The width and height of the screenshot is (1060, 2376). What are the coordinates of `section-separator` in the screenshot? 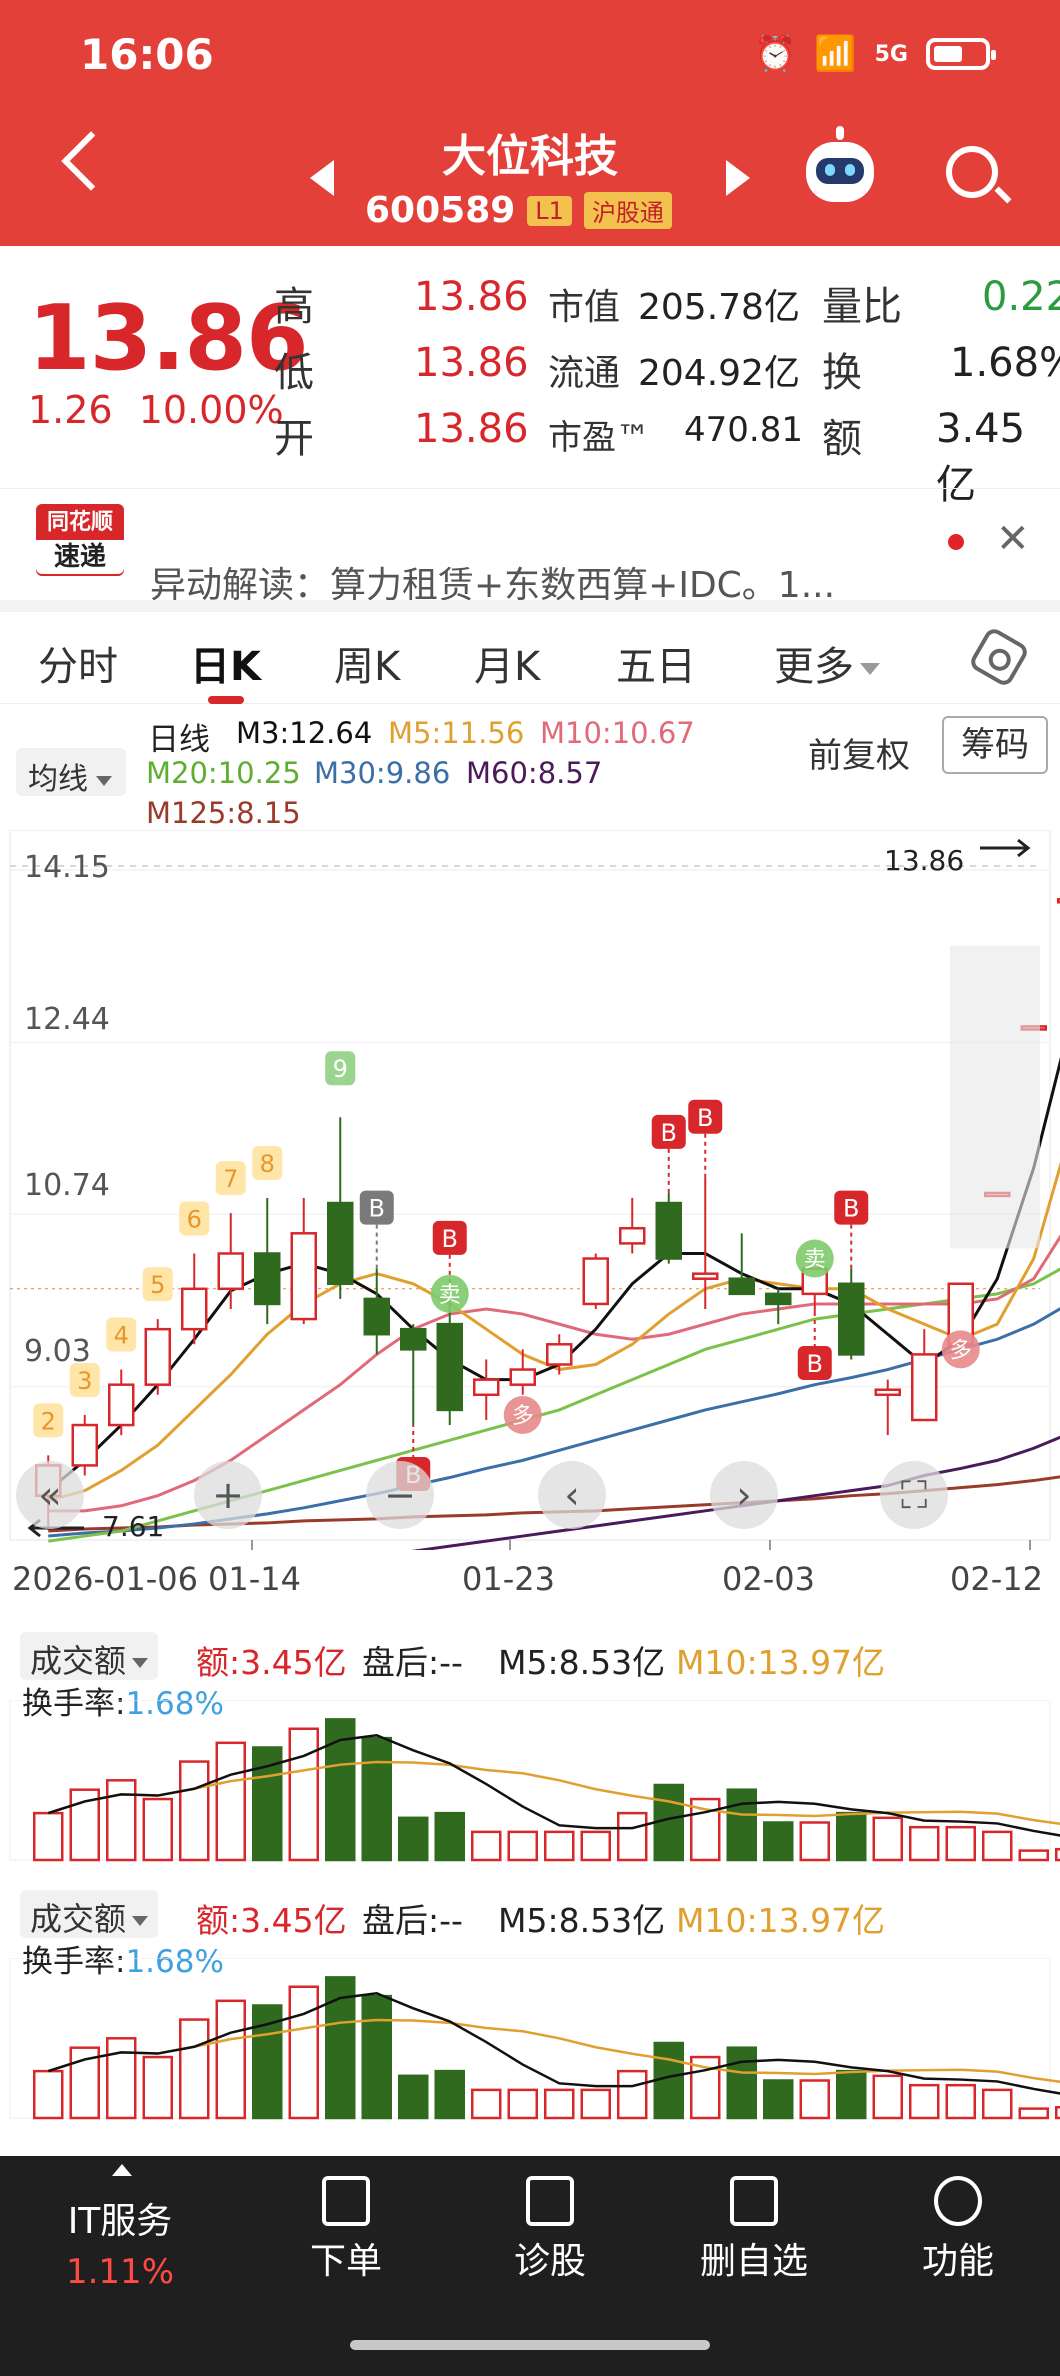 It's located at (530, 606).